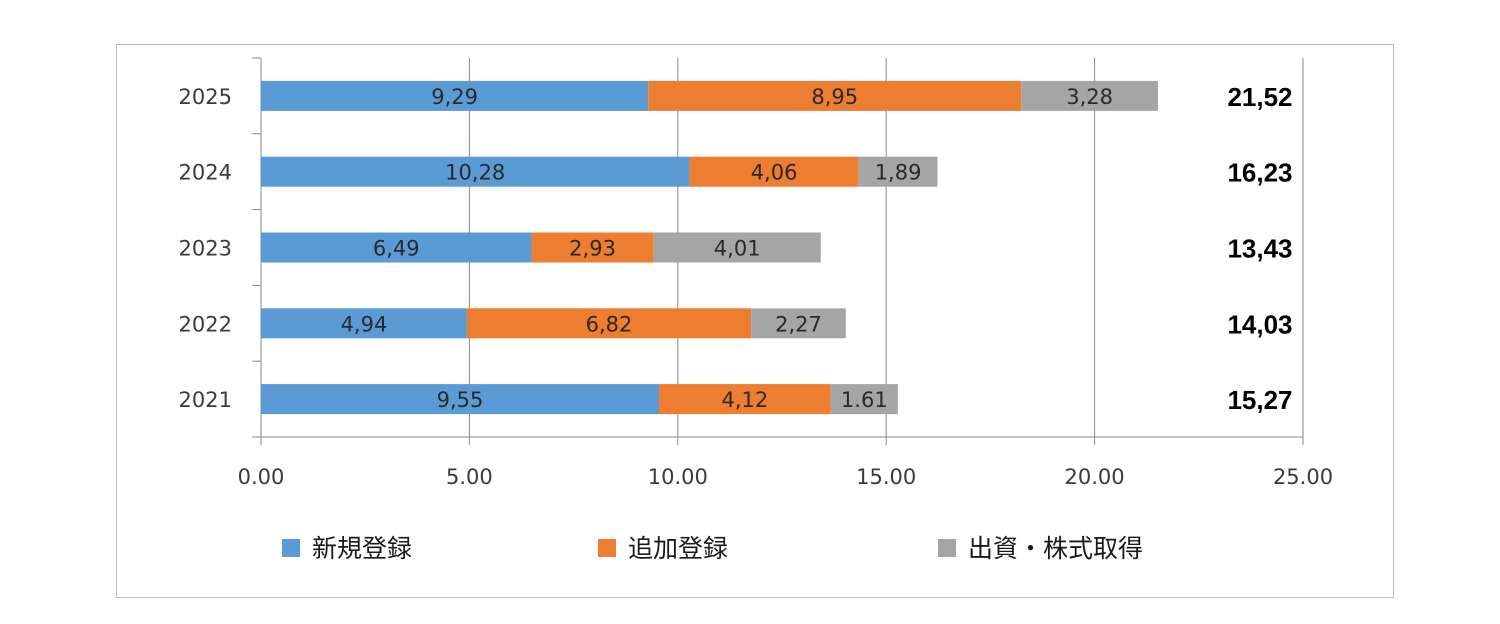 This screenshot has width=1500, height=624. I want to click on data-label: 6,49, so click(396, 249).